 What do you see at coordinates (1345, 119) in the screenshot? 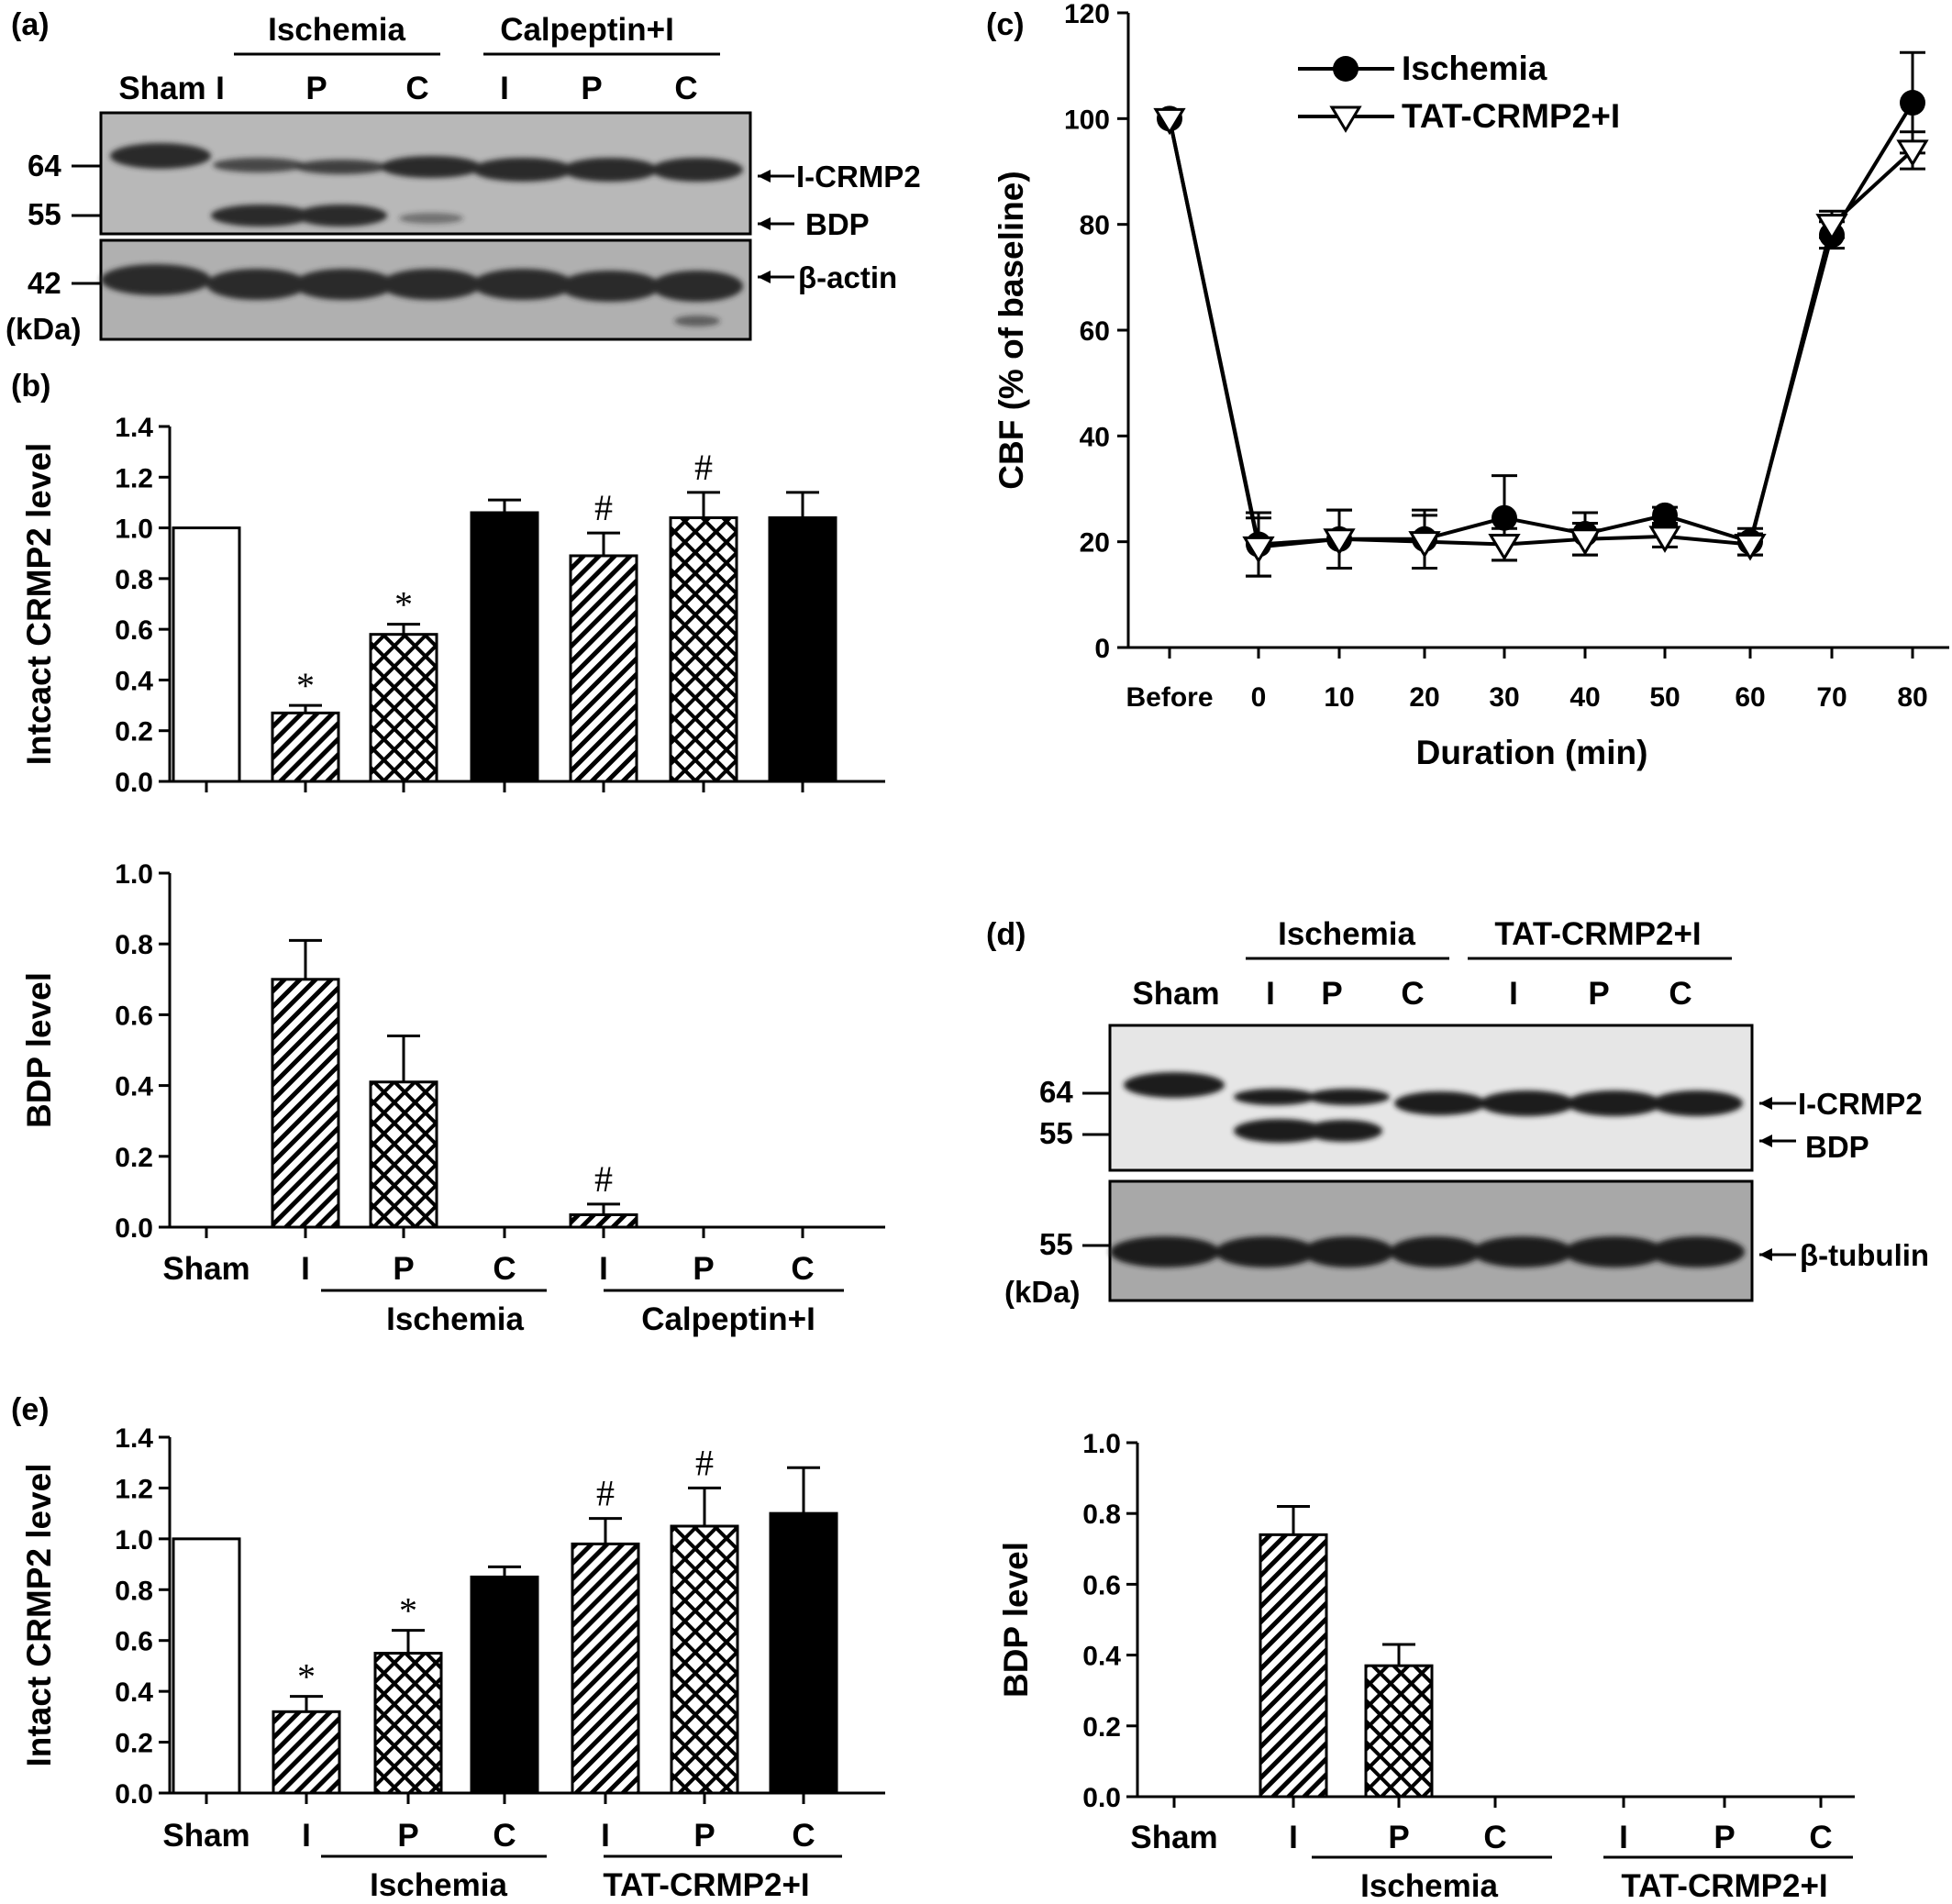
I see `legend-marker` at bounding box center [1345, 119].